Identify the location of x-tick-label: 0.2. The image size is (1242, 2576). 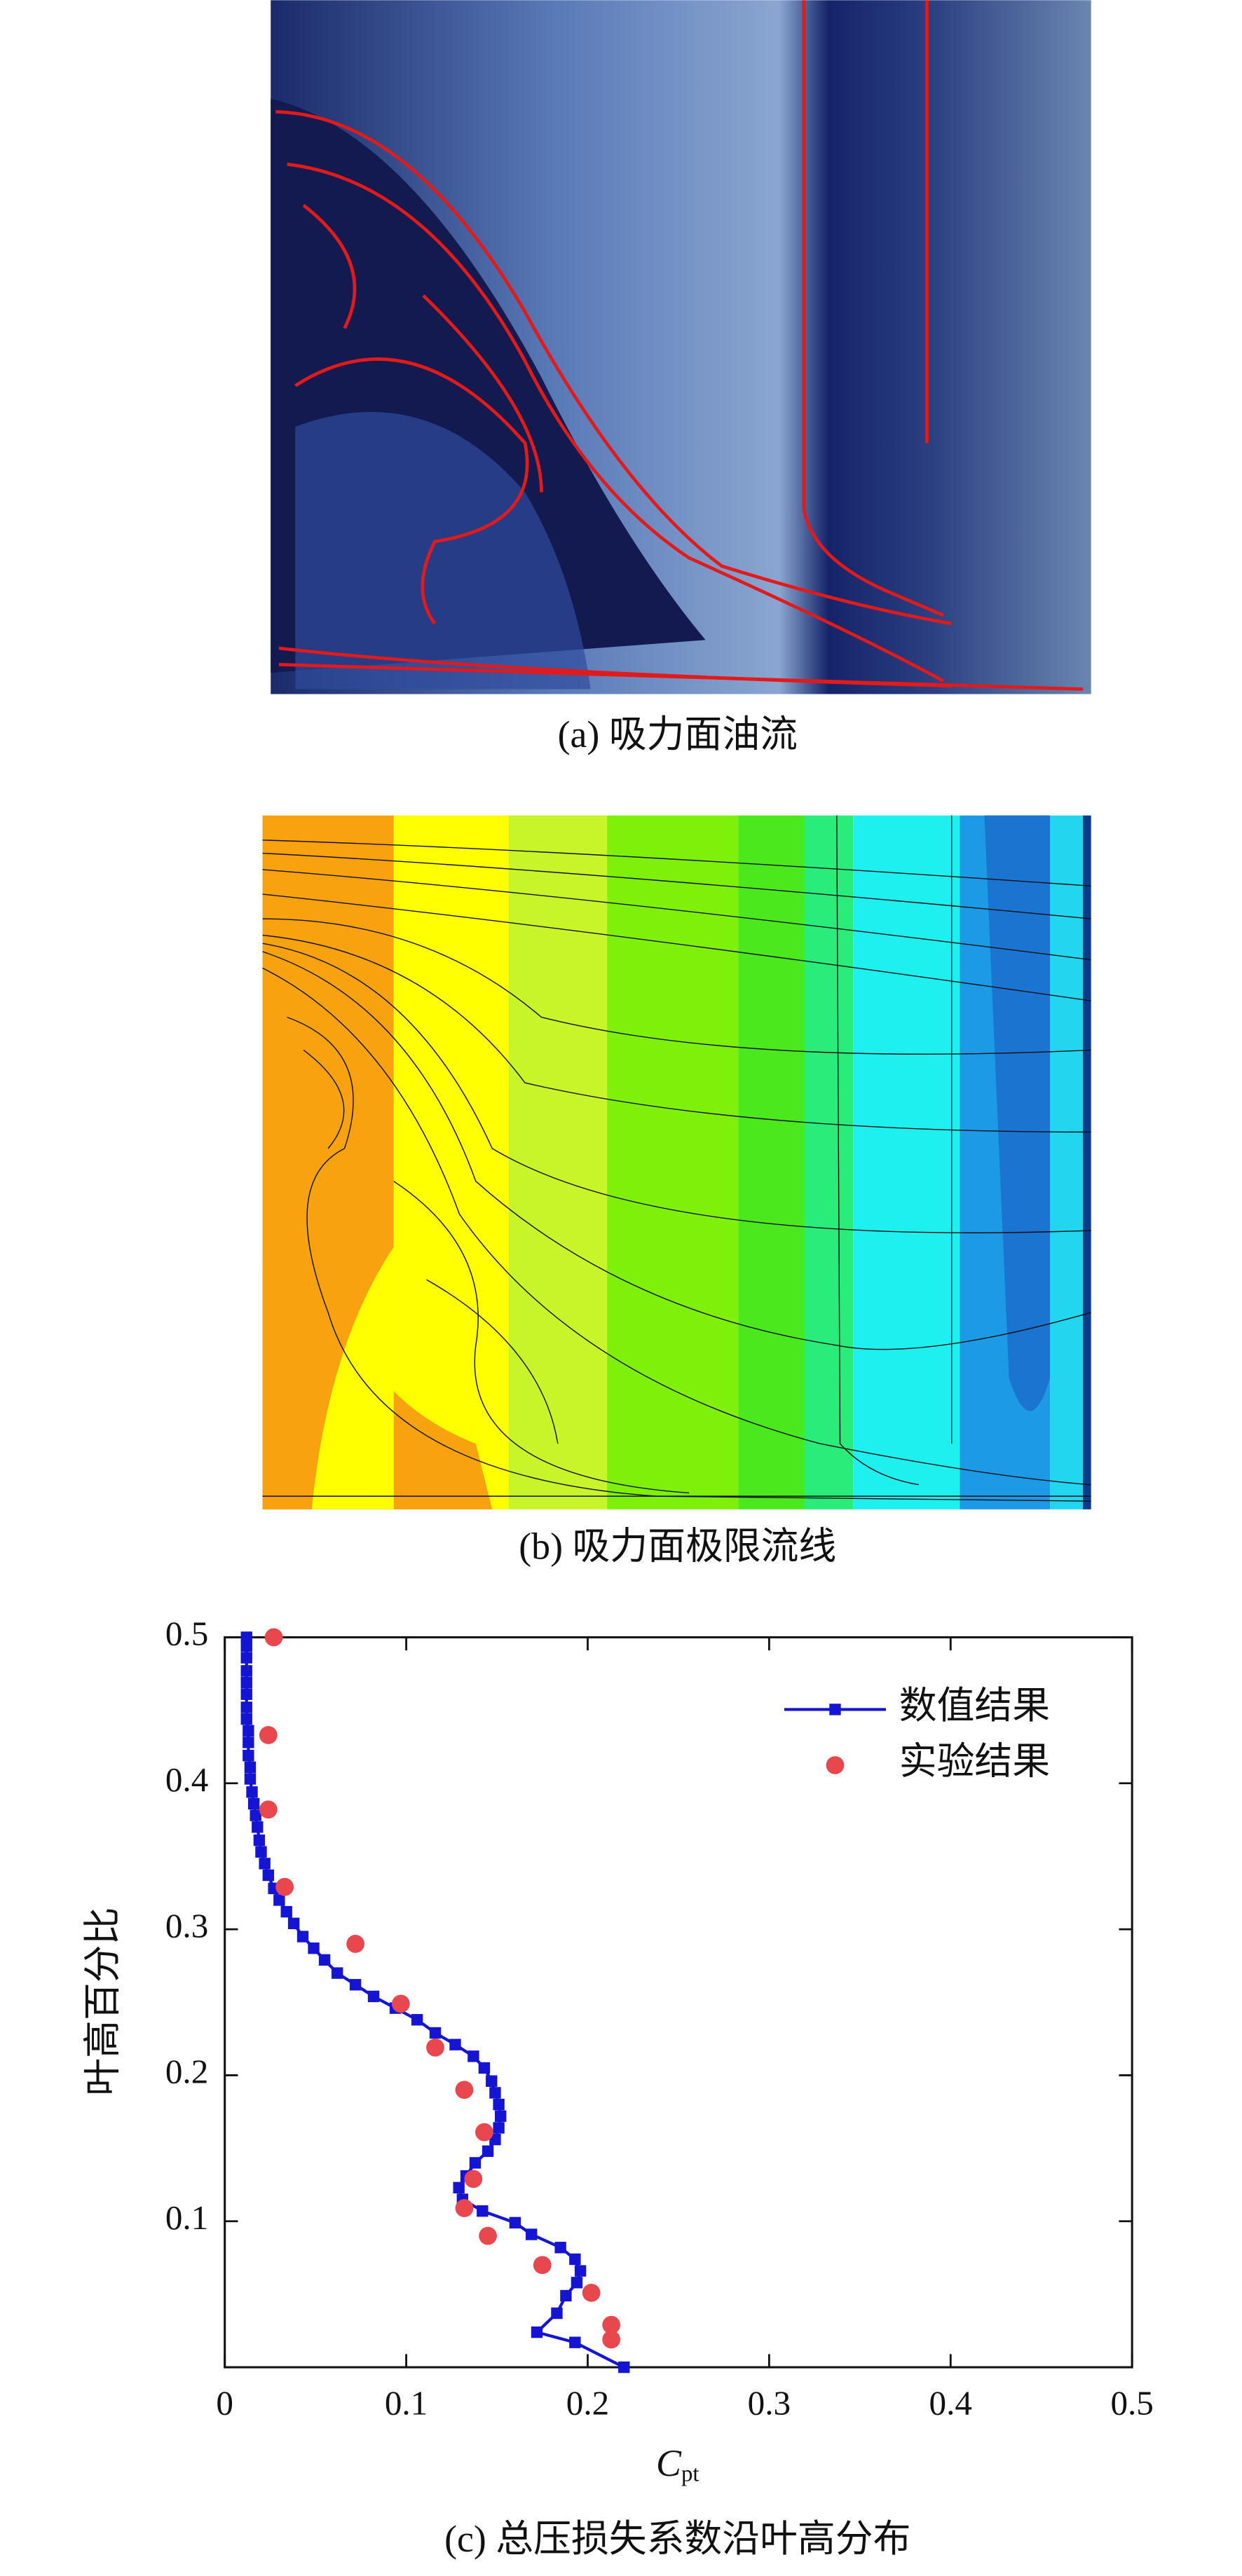
(587, 2403).